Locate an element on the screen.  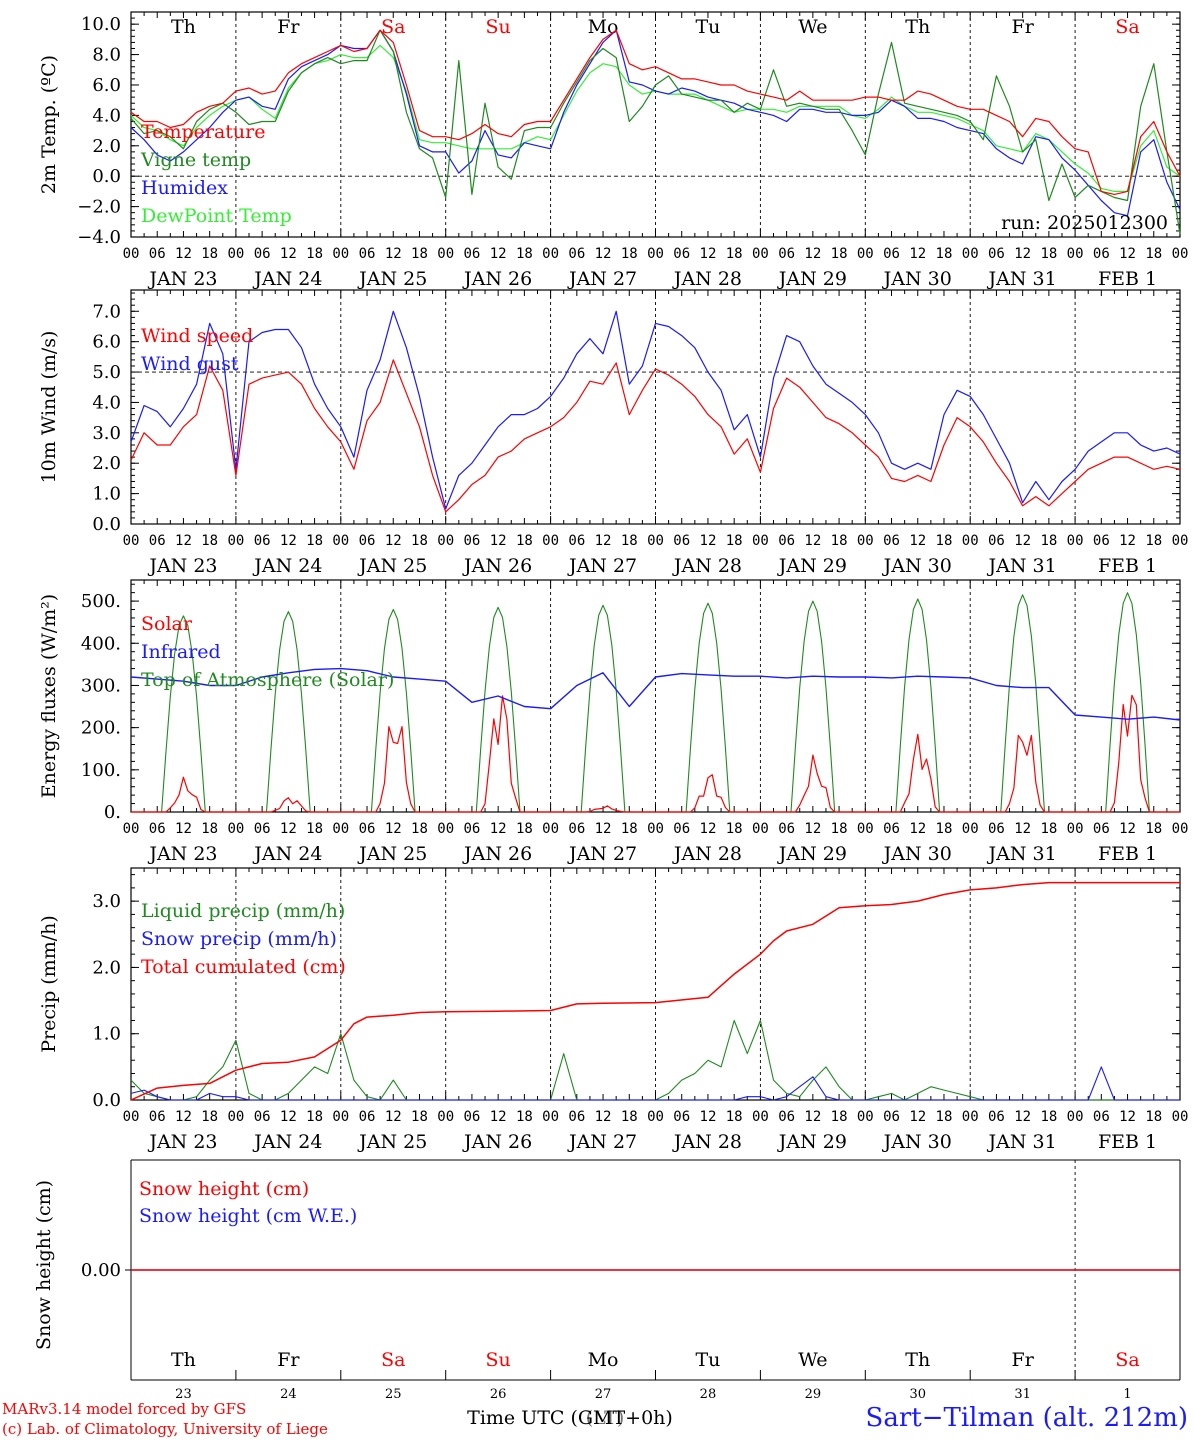
day-number-label: 30 is located at coordinates (917, 1394).